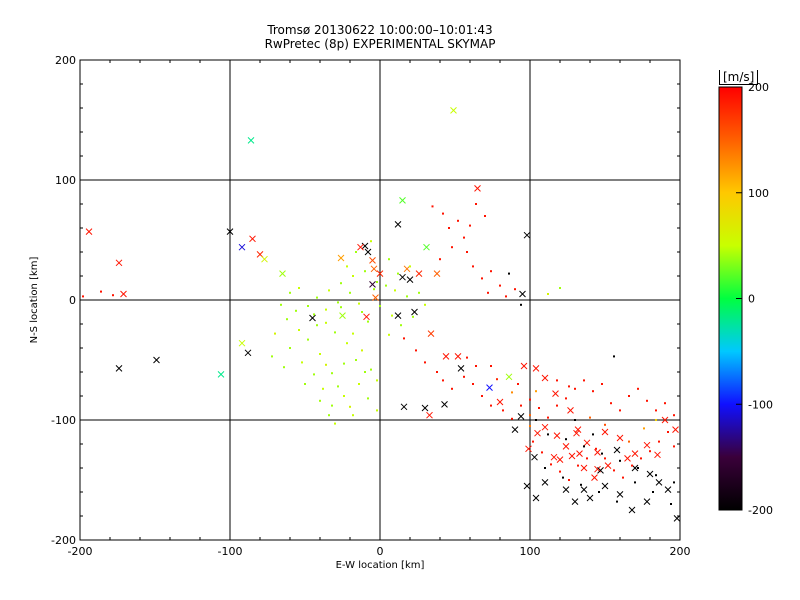  Describe the element at coordinates (380, 44) in the screenshot. I see `chart-title-line-2: RwPretec (8p) EXPERIMENTAL SKYMAP` at that location.